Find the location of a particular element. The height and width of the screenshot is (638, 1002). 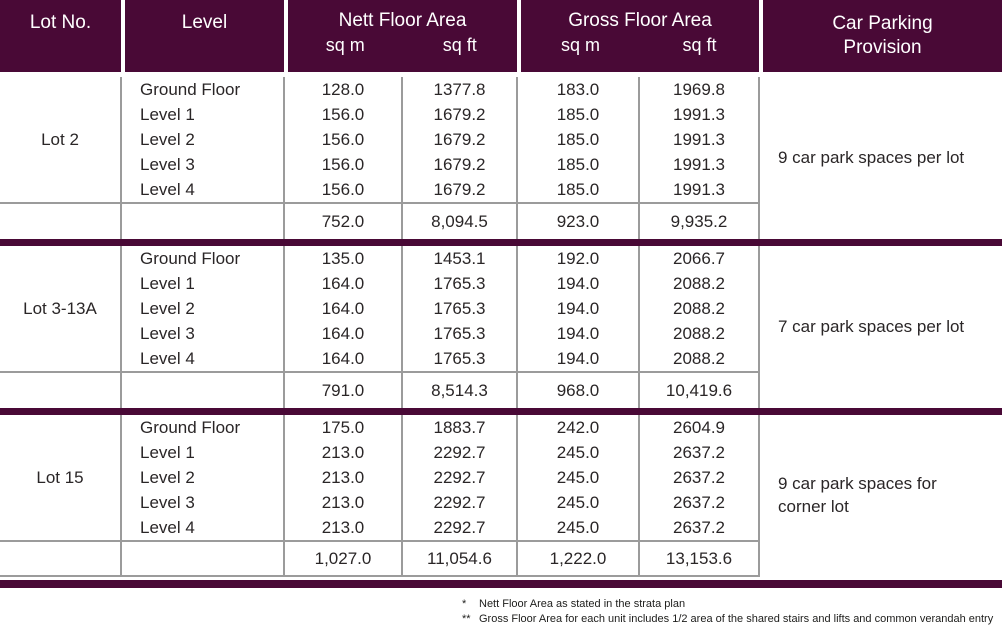

header-lot-no: Lot No. is located at coordinates (60, 36).